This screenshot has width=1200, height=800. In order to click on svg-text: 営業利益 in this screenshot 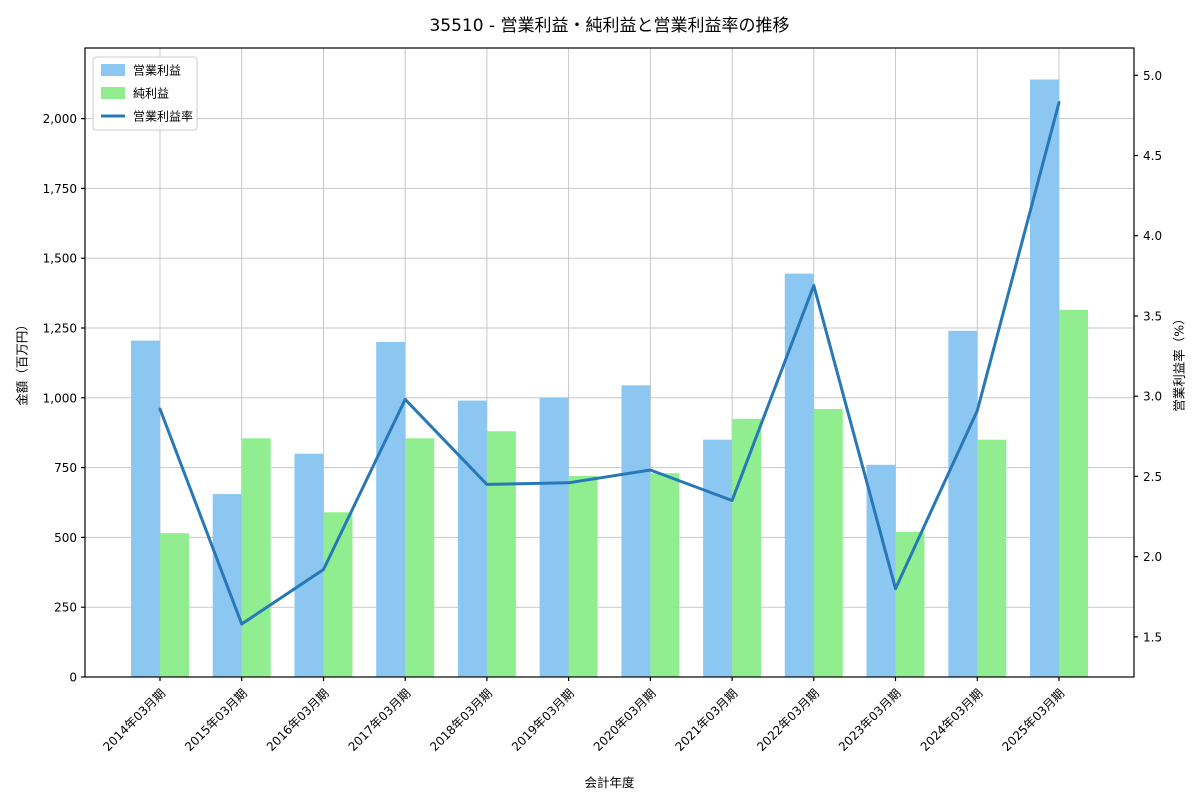, I will do `click(157, 71)`.